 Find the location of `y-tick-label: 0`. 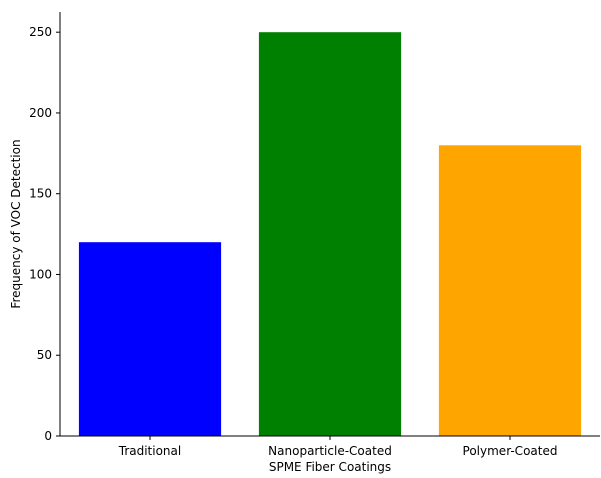

y-tick-label: 0 is located at coordinates (48, 436).